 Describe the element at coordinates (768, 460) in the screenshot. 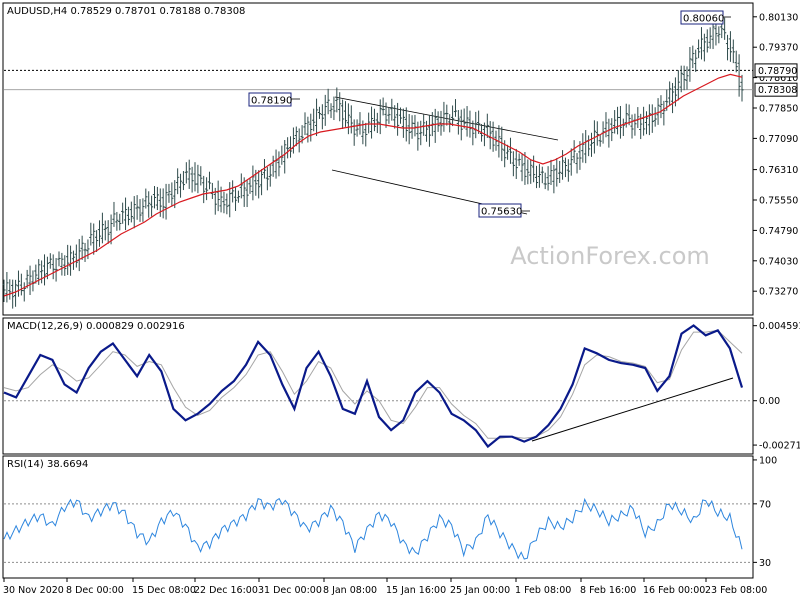

I see `rsi-axis-label: 100` at that location.